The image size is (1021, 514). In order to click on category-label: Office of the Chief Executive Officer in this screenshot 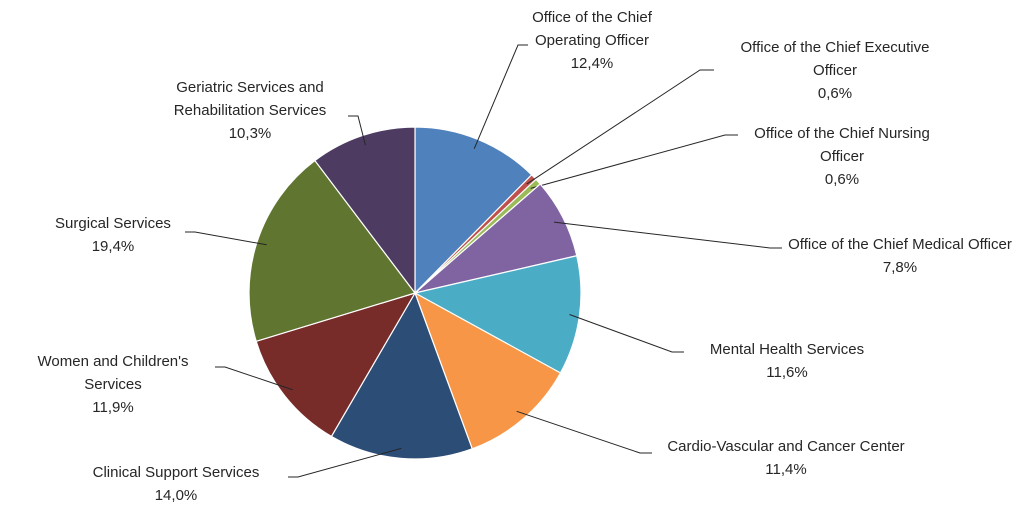, I will do `click(835, 59)`.